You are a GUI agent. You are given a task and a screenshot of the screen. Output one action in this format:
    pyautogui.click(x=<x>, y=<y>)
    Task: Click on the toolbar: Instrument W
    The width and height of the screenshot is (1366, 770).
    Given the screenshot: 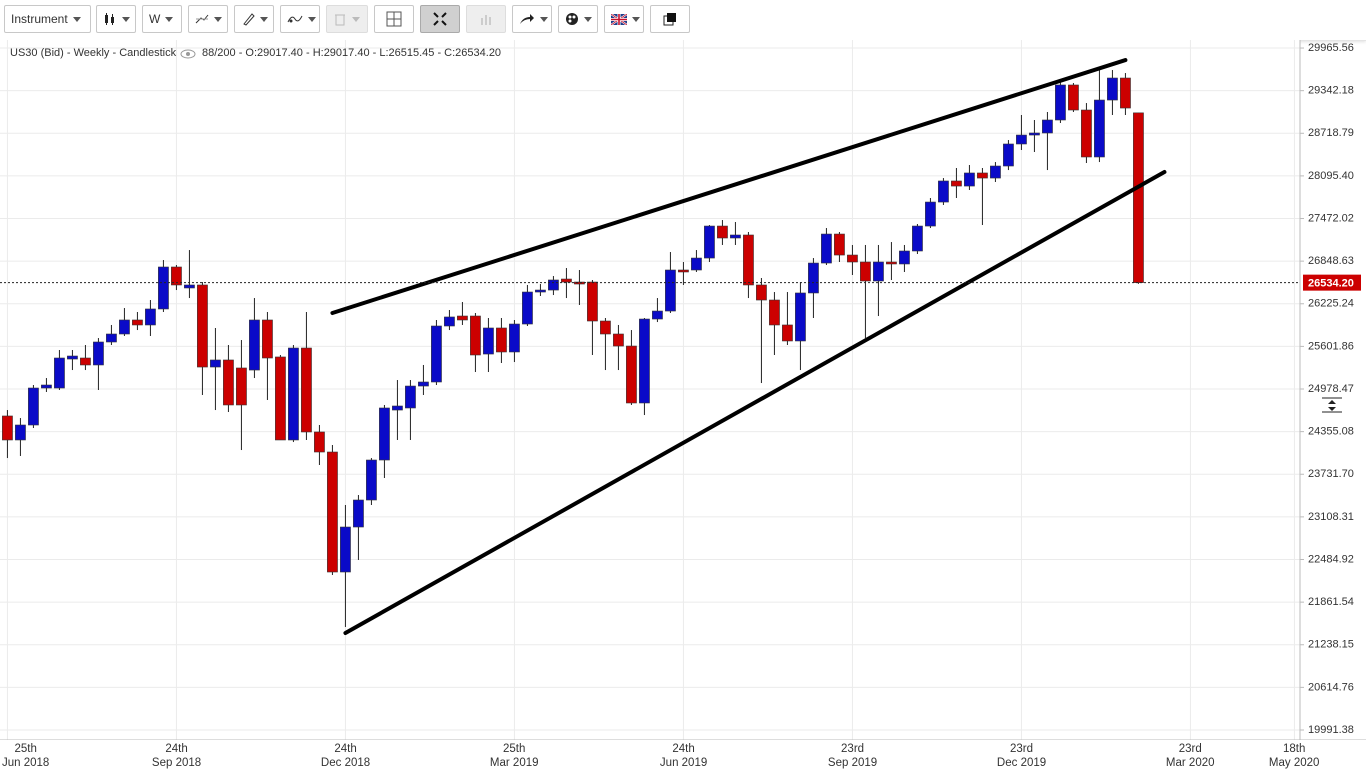 What is the action you would take?
    pyautogui.click(x=683, y=20)
    